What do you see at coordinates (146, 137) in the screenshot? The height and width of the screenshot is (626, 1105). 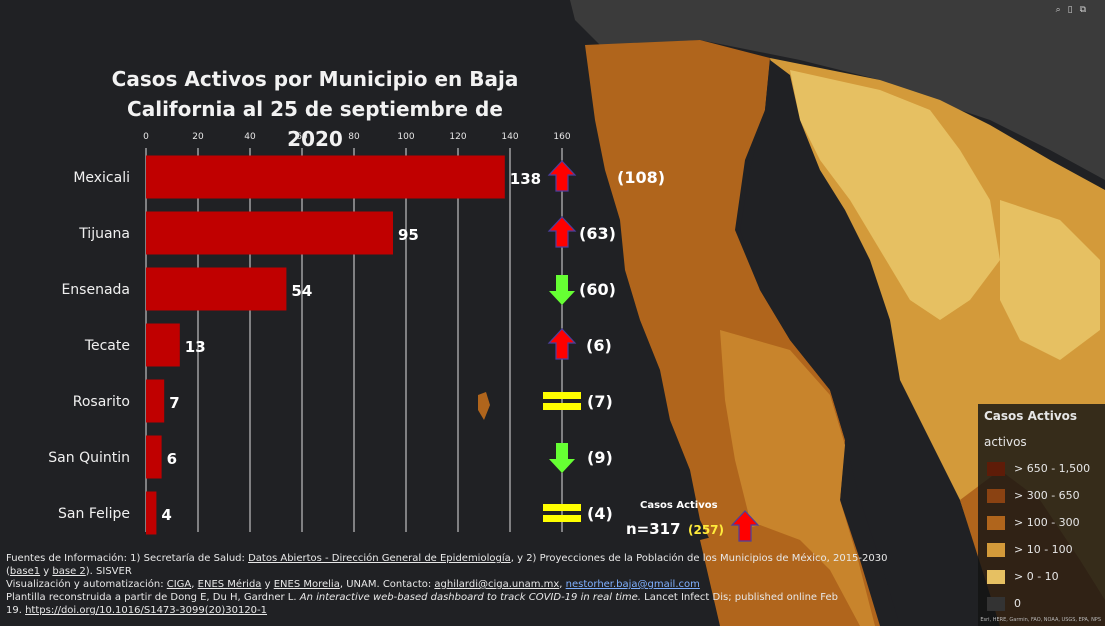 I see `x-tick-label: 0` at bounding box center [146, 137].